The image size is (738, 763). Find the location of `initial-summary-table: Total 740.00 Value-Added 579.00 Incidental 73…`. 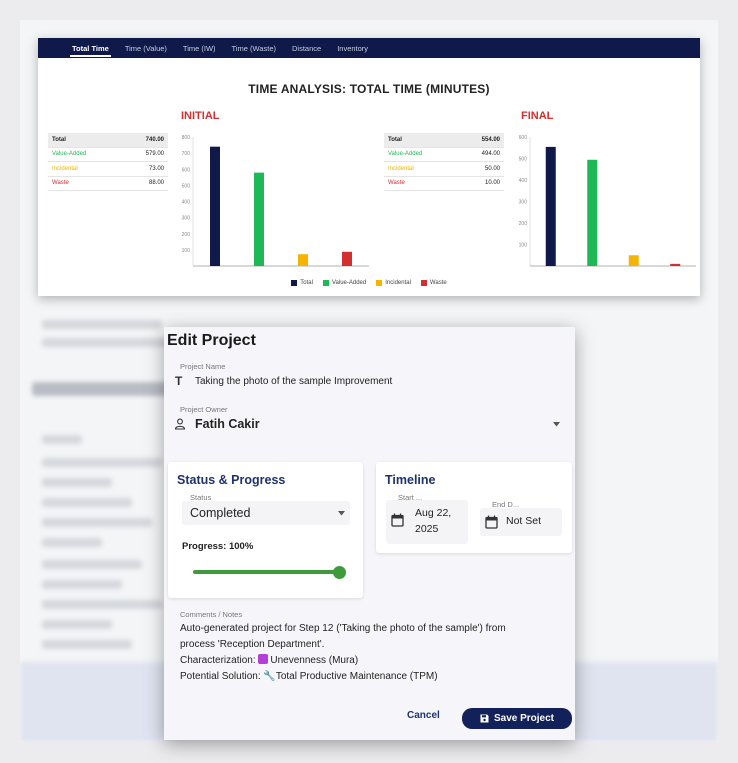

initial-summary-table: Total 740.00 Value-Added 579.00 Incidental 73… is located at coordinates (108, 162).